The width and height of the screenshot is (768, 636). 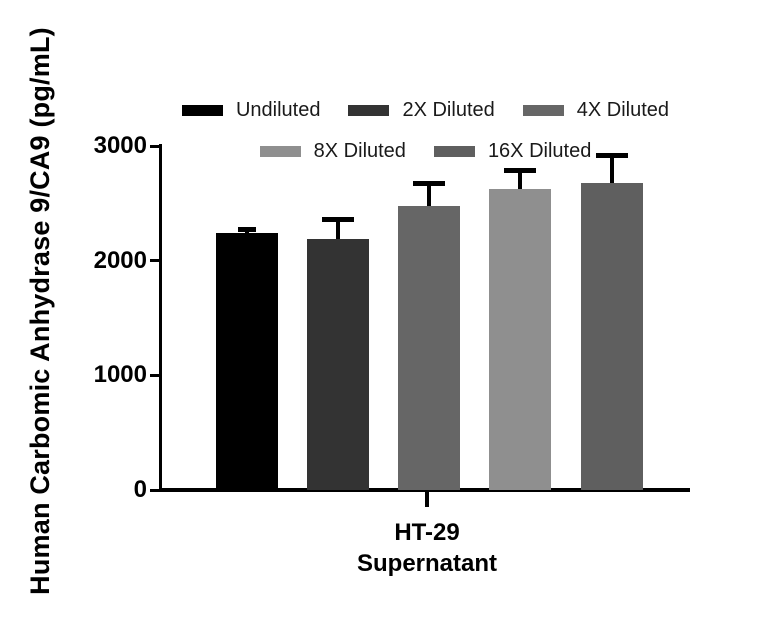 I want to click on x-tick, so click(x=427, y=499).